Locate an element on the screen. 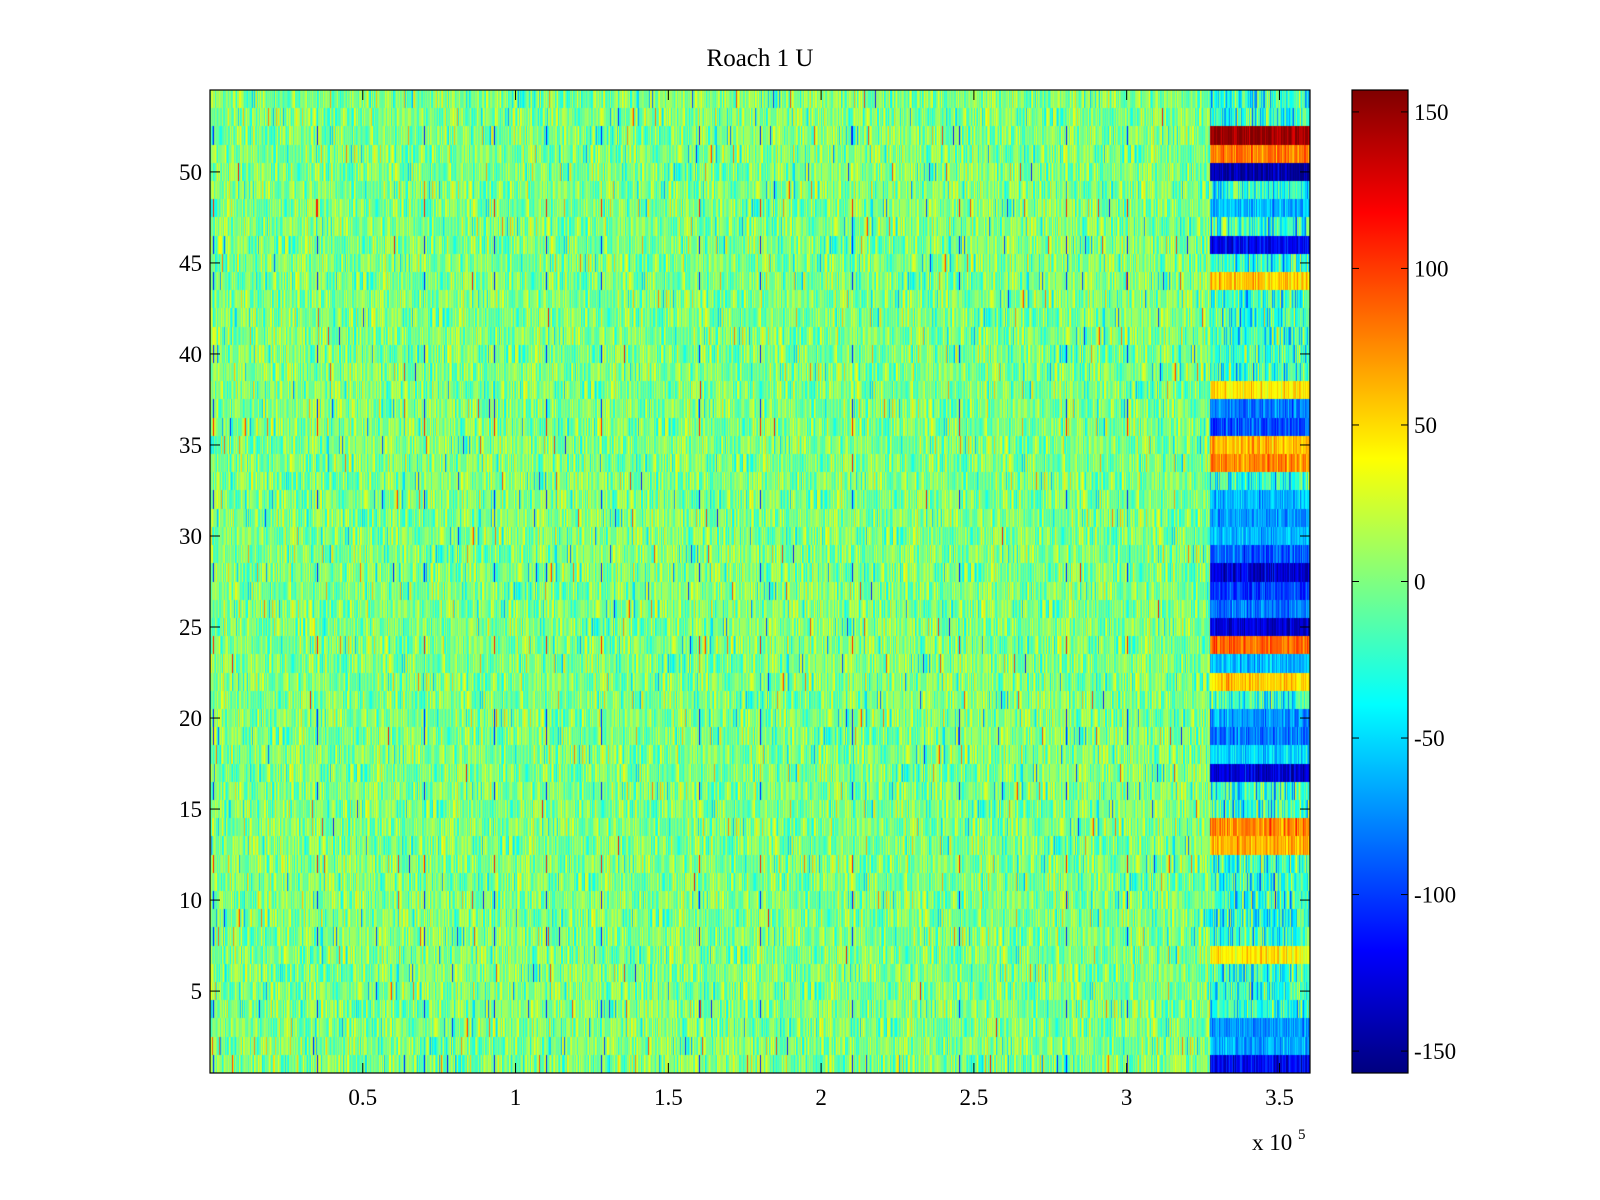 This screenshot has width=1600, height=1200. colorbar-axis: 150 100 50 0 -50 -100 -150 is located at coordinates (1404, 582).